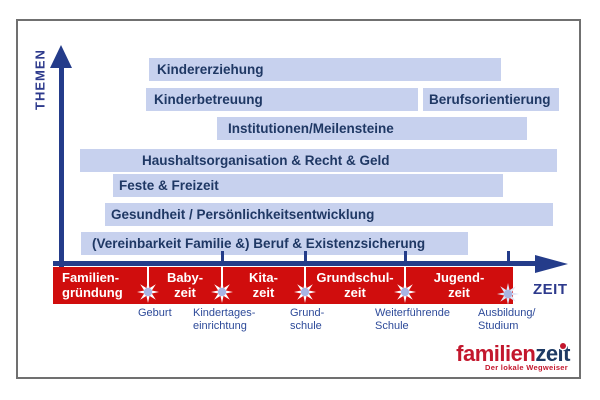 This screenshot has height=400, width=600. What do you see at coordinates (185, 277) in the screenshot?
I see `phase-label-line1: Baby-` at bounding box center [185, 277].